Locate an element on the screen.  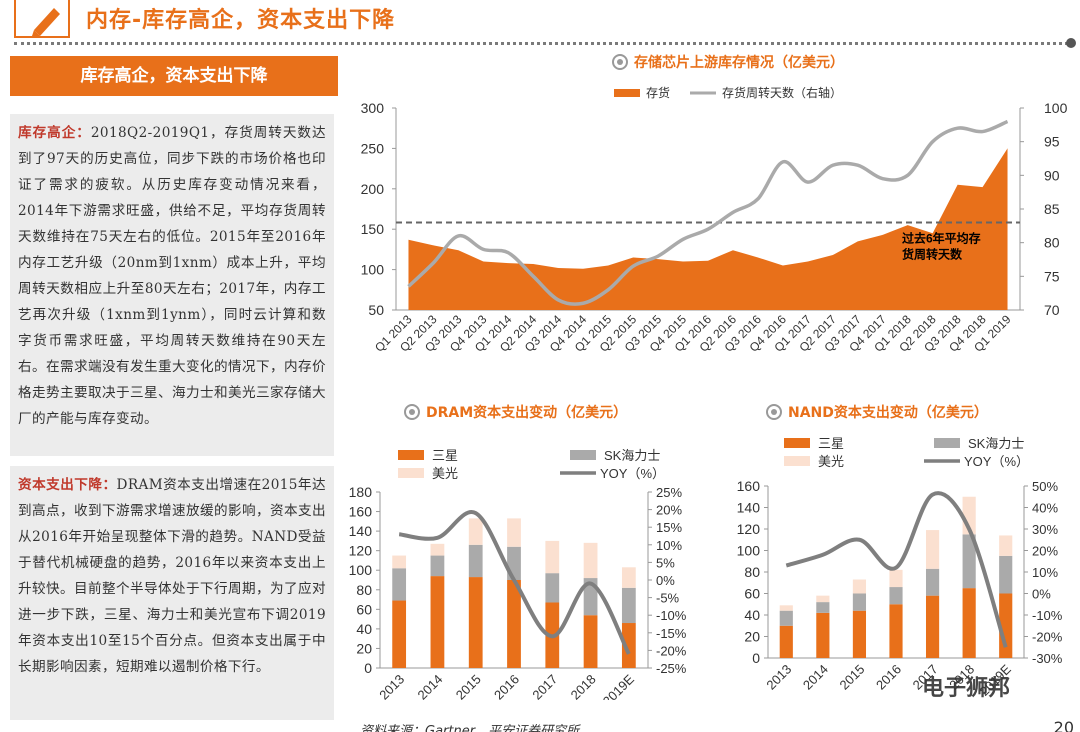
y-tick-label-right: 85 is located at coordinates (1052, 209).